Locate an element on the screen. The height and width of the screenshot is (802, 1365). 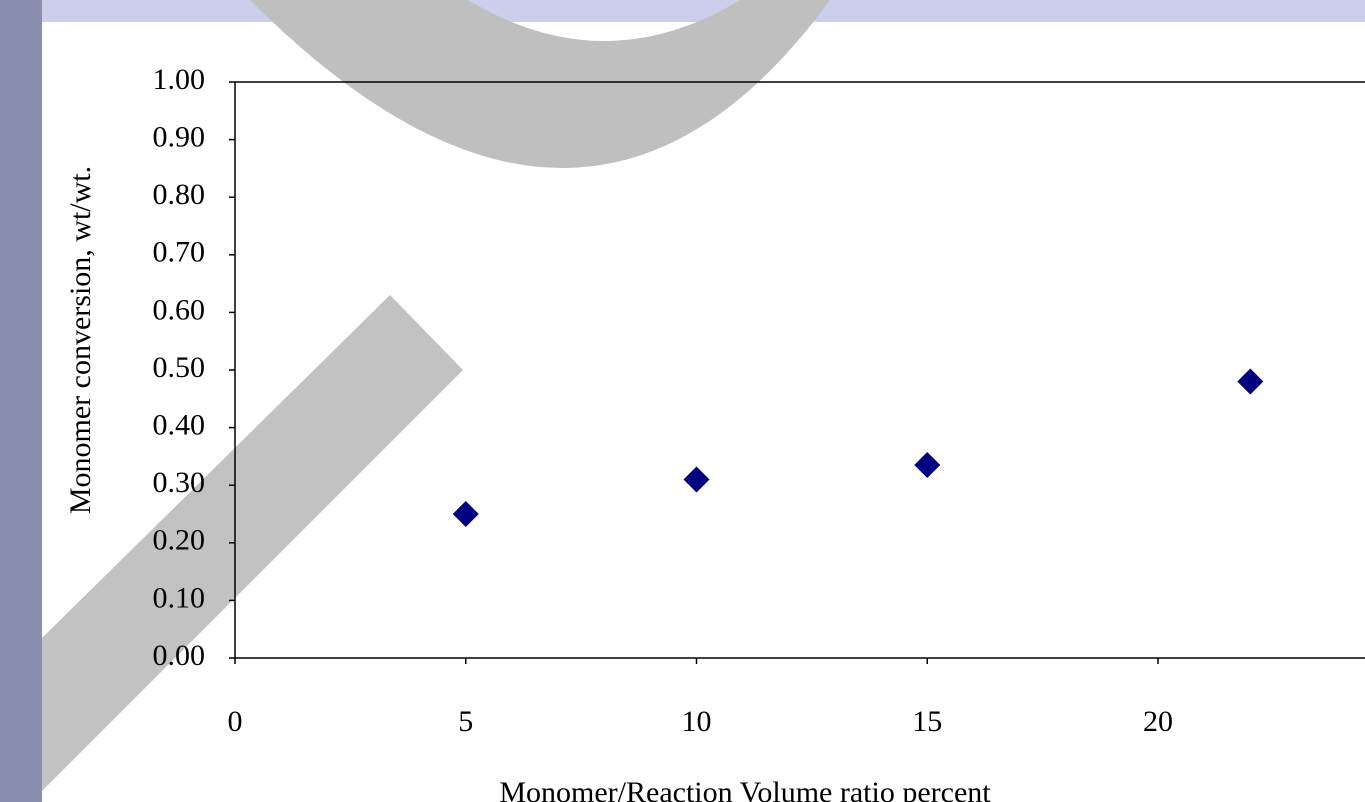
x-tick-label: 5 is located at coordinates (465, 721).